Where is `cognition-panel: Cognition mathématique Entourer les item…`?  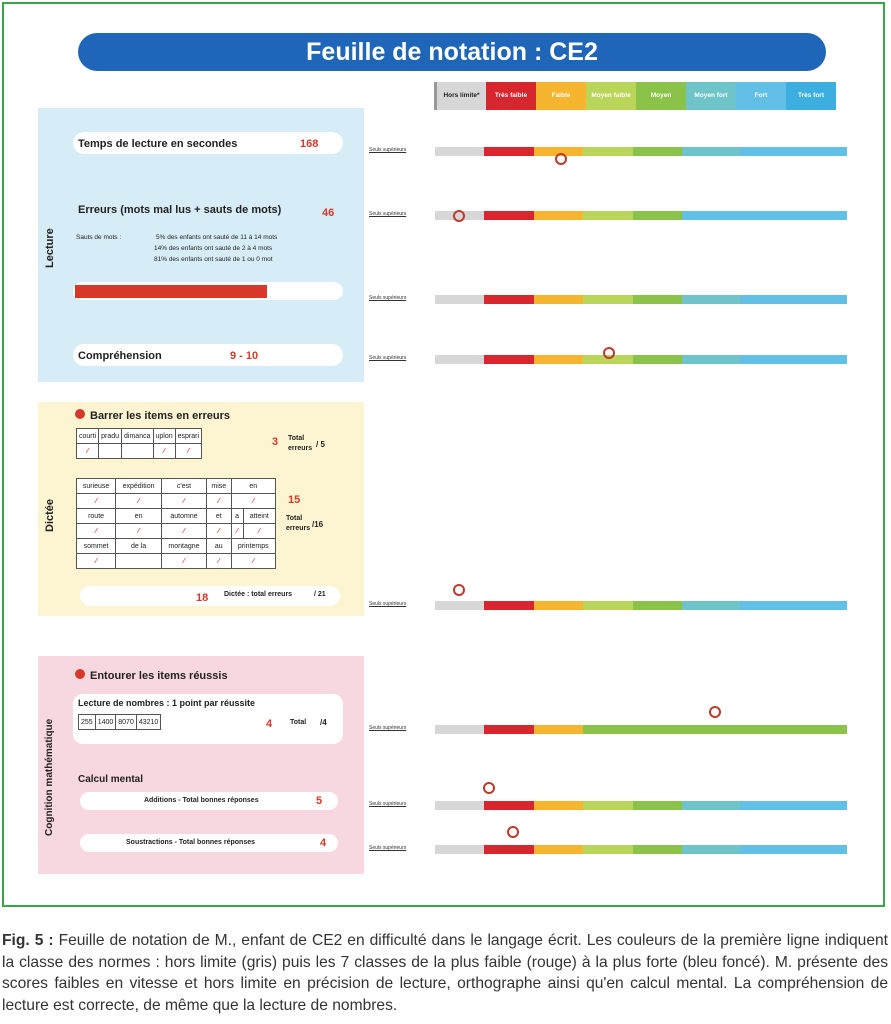
cognition-panel: Cognition mathématique Entourer les item… is located at coordinates (201, 765).